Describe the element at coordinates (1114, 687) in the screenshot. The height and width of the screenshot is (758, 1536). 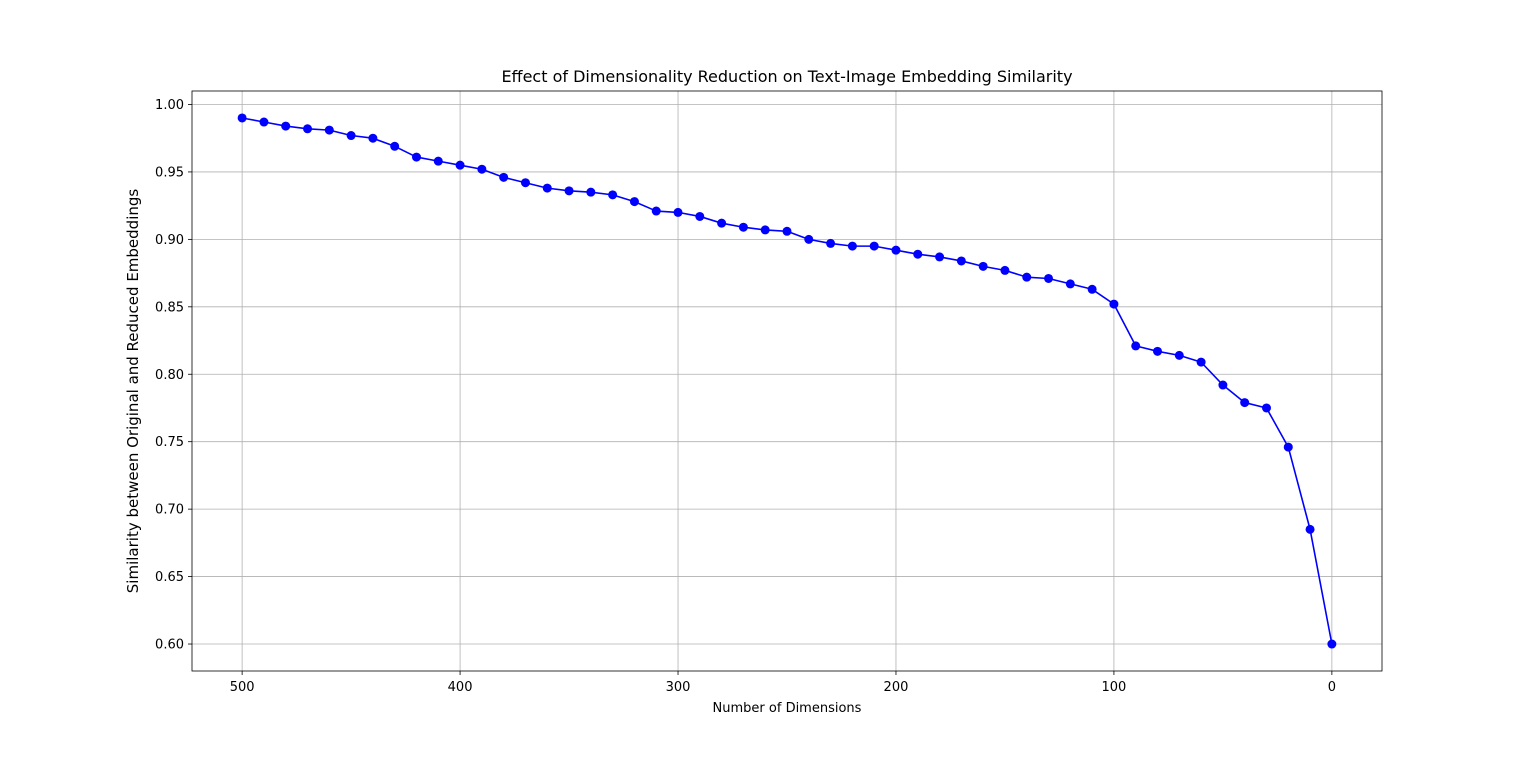
I see `x-tick-label: 100` at that location.